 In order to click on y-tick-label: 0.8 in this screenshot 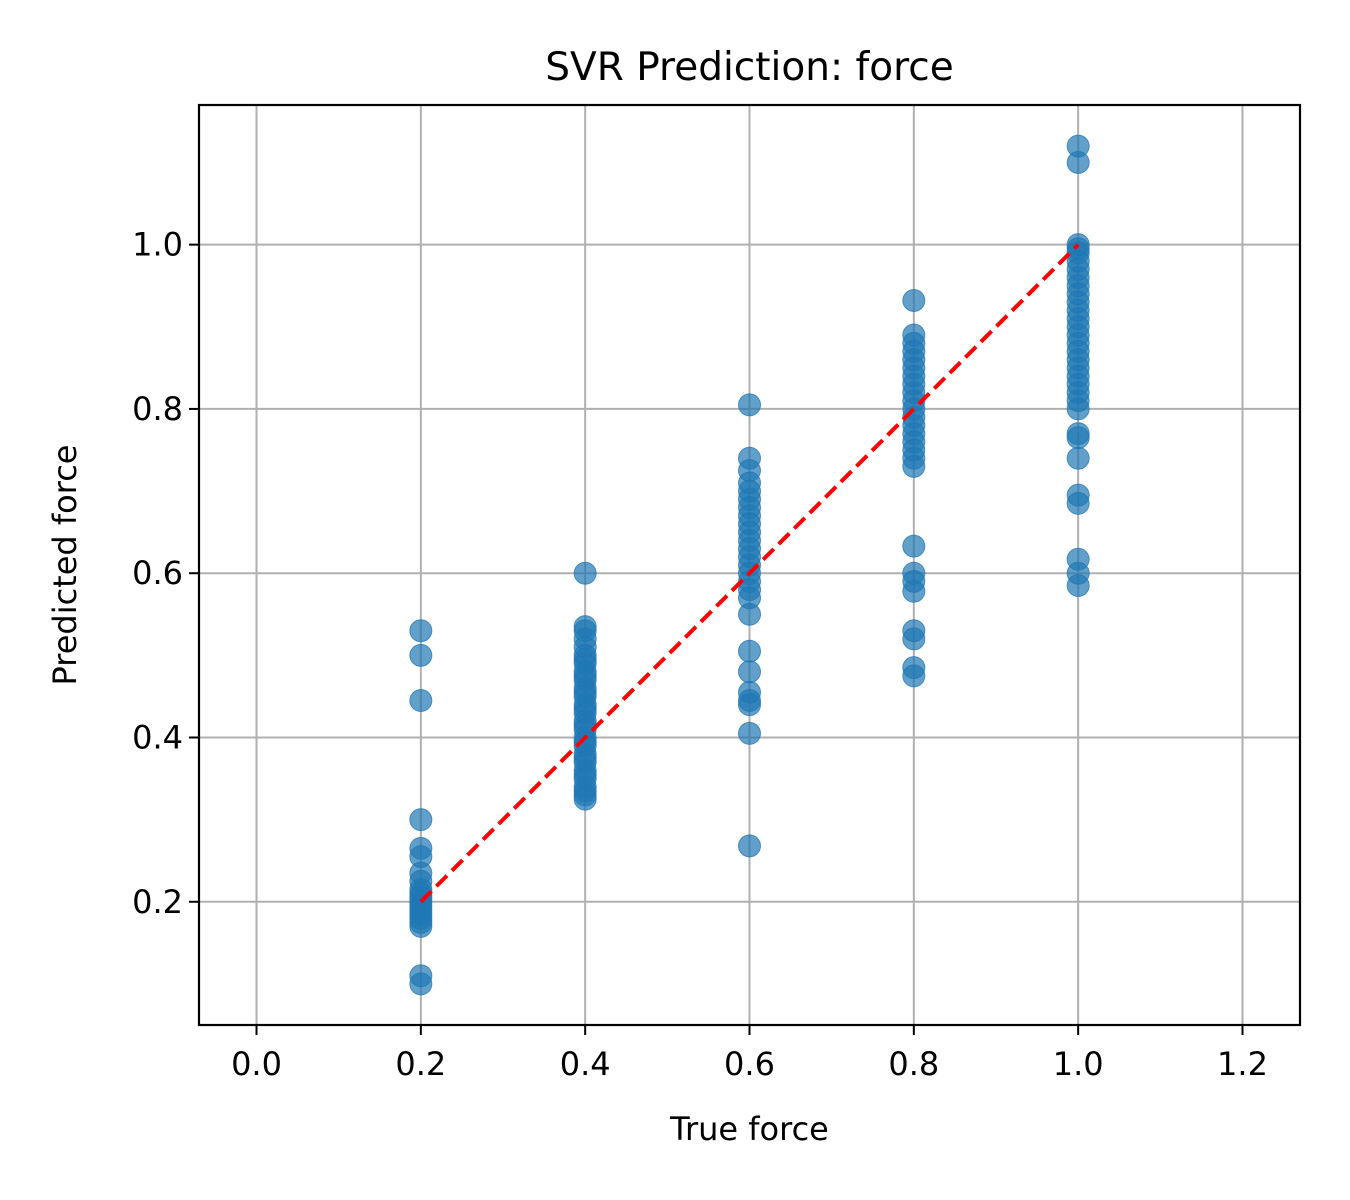, I will do `click(157, 409)`.